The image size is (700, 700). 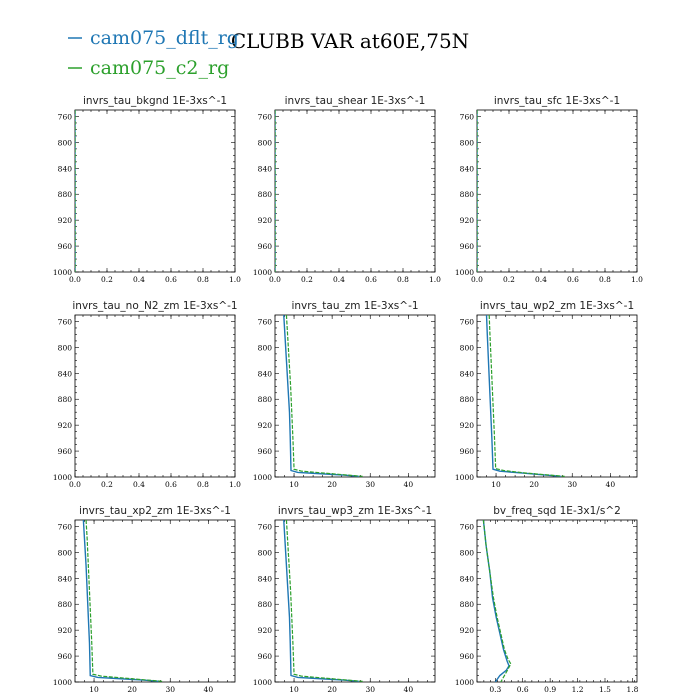 I want to click on legend-item: cam075_dflt_rg, so click(x=153, y=38).